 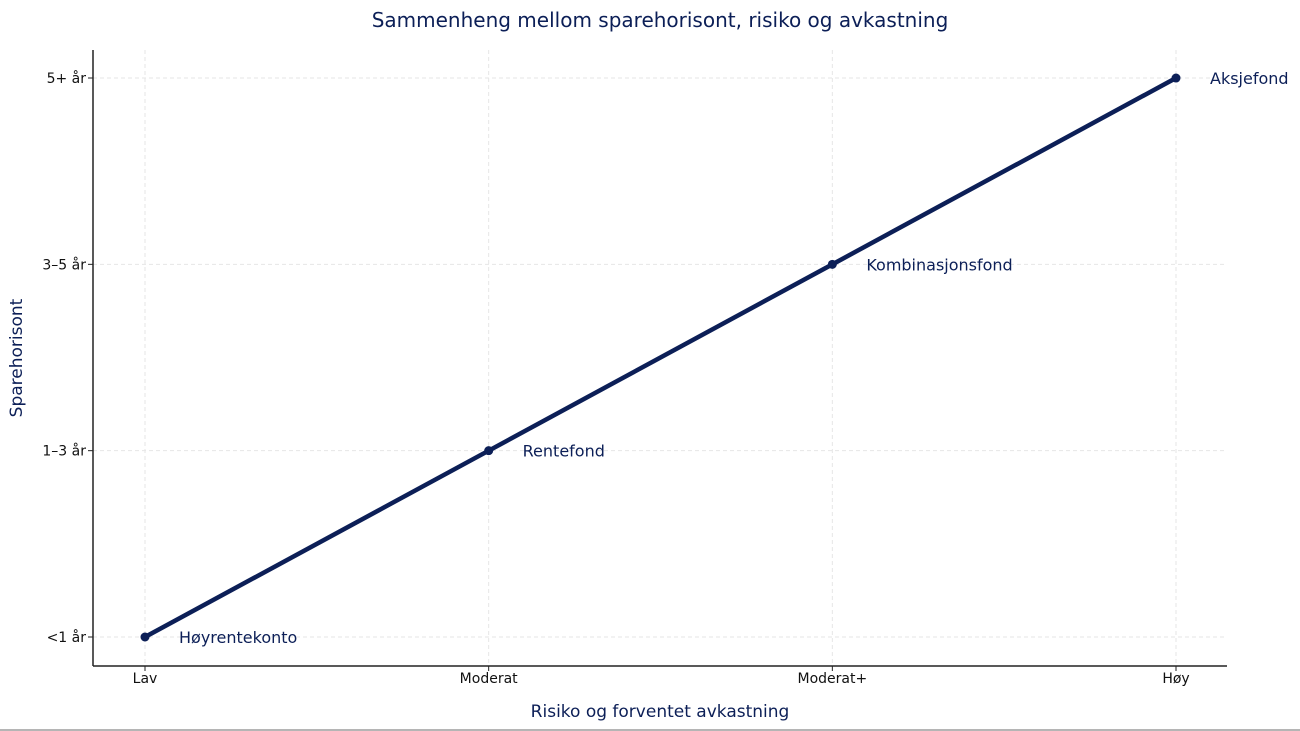 I want to click on y-axis-label: Sparehorisont, so click(x=17, y=357).